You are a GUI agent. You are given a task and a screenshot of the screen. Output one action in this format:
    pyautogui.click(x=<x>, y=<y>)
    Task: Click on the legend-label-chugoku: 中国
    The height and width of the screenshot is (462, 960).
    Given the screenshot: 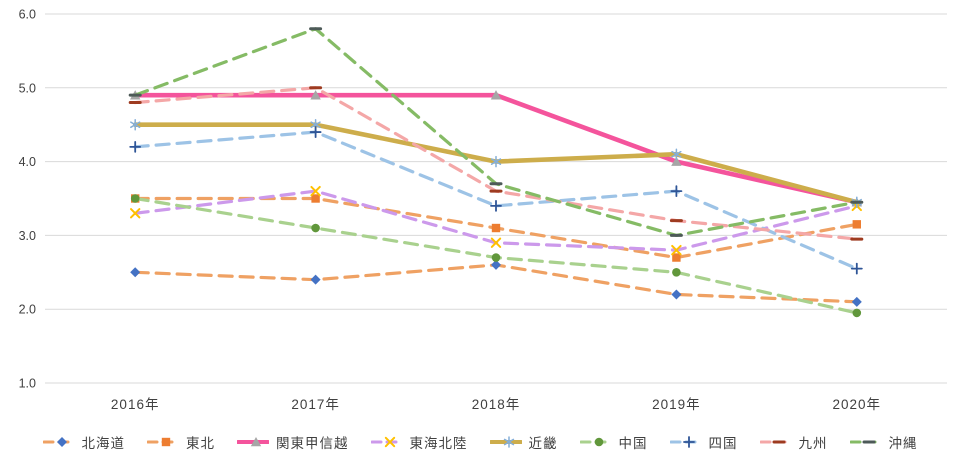 What is the action you would take?
    pyautogui.click(x=633, y=443)
    